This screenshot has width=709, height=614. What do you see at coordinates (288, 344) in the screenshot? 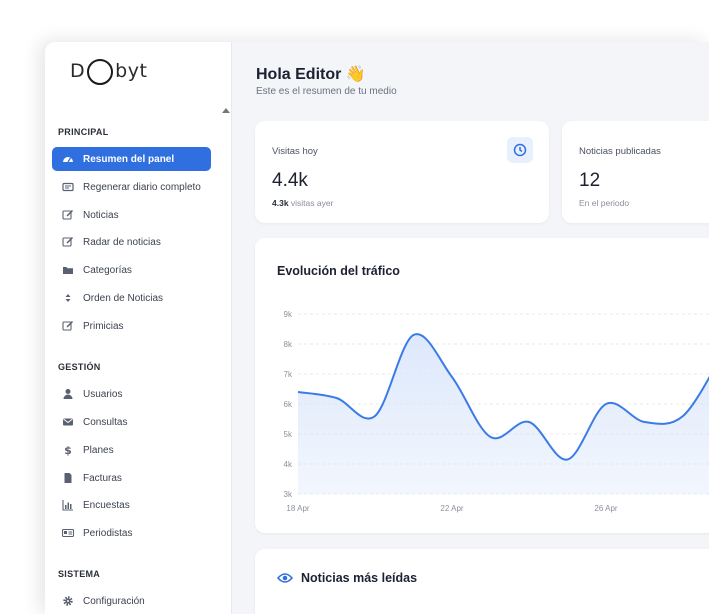
I see `y-tick-label: 8k` at bounding box center [288, 344].